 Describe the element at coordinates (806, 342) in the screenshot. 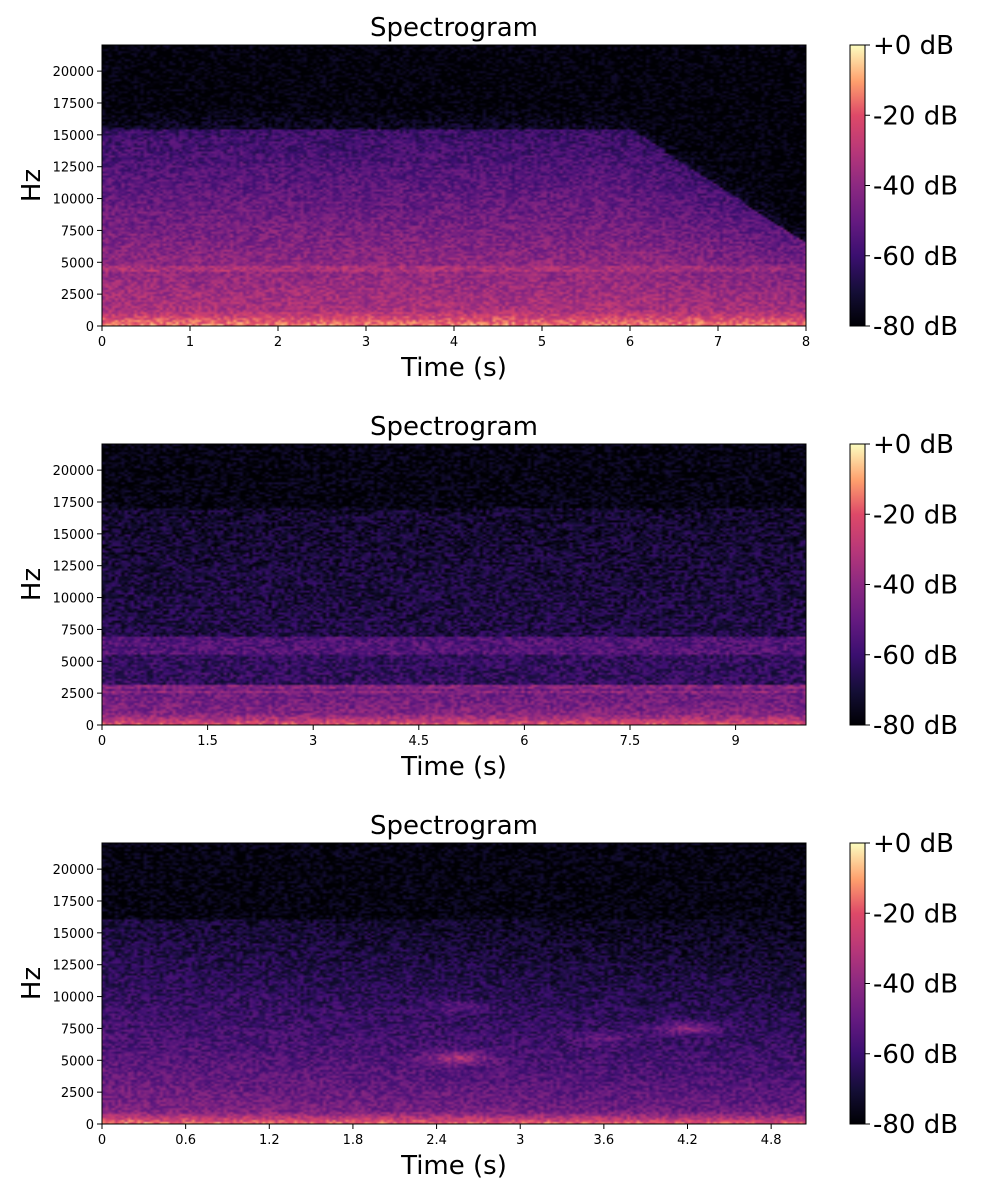

I see `x-tick-label: 8` at that location.